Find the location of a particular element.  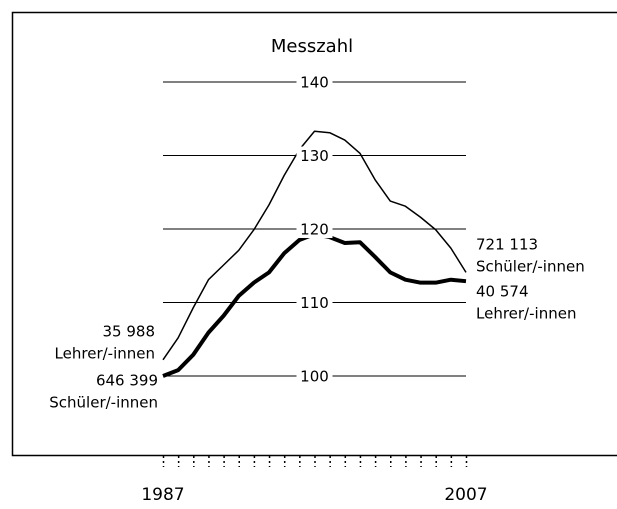

y-tick-label: 140 is located at coordinates (314, 83).